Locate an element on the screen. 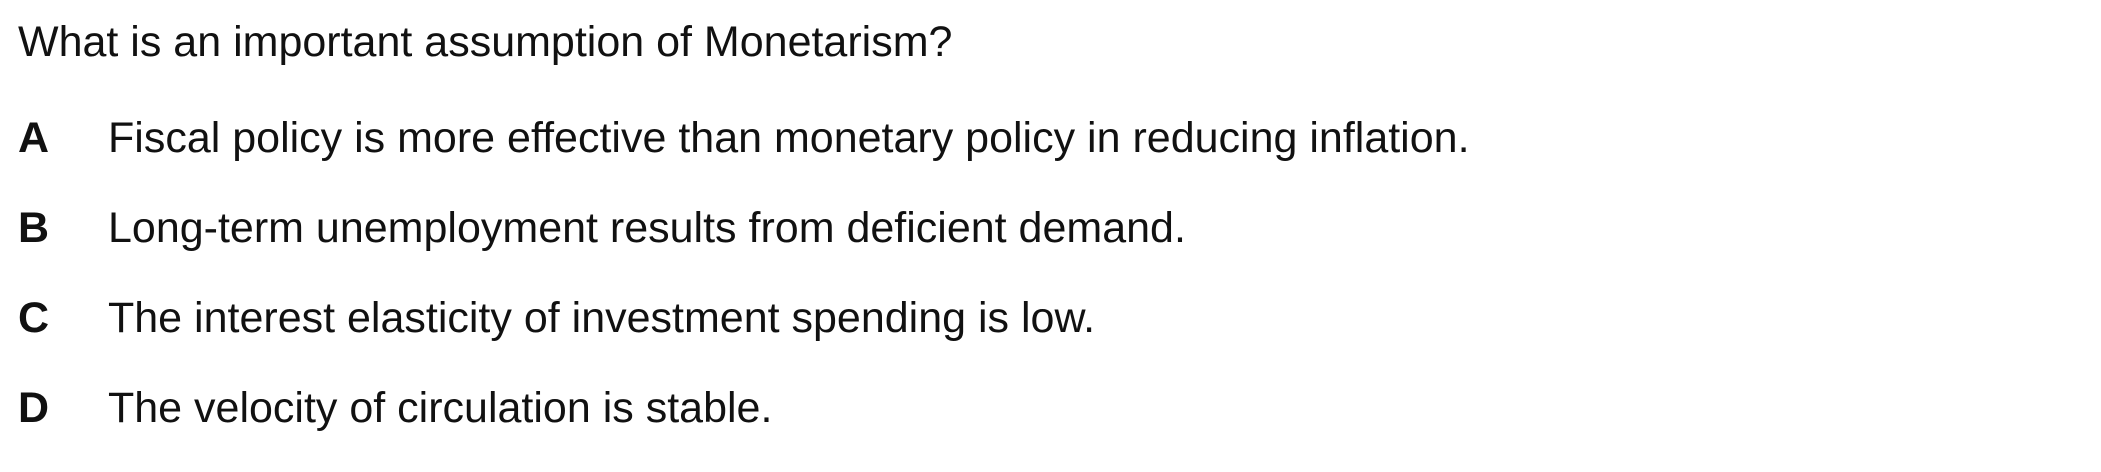 Image resolution: width=2101 pixels, height=472 pixels. option-d-text: The velocity of circulation is stable. is located at coordinates (440, 408).